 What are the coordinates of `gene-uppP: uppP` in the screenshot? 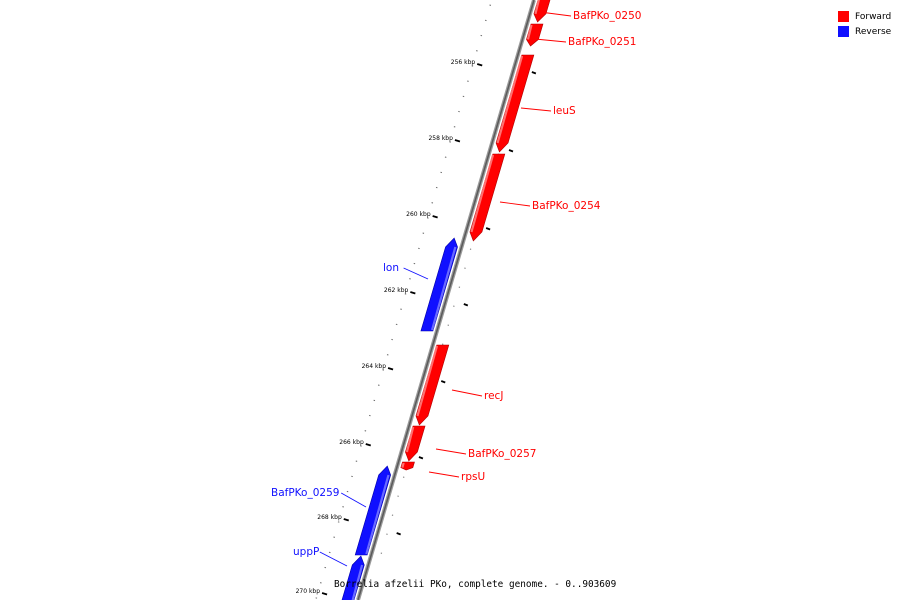 It's located at (329, 573).